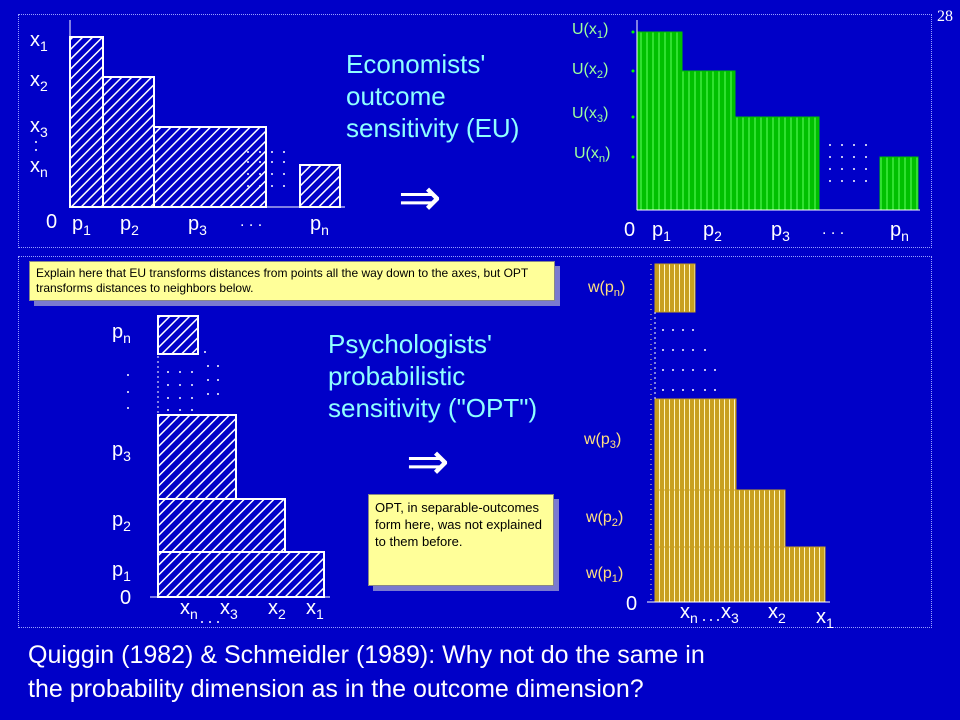  I want to click on label-dots-u: . . ., so click(833, 229).